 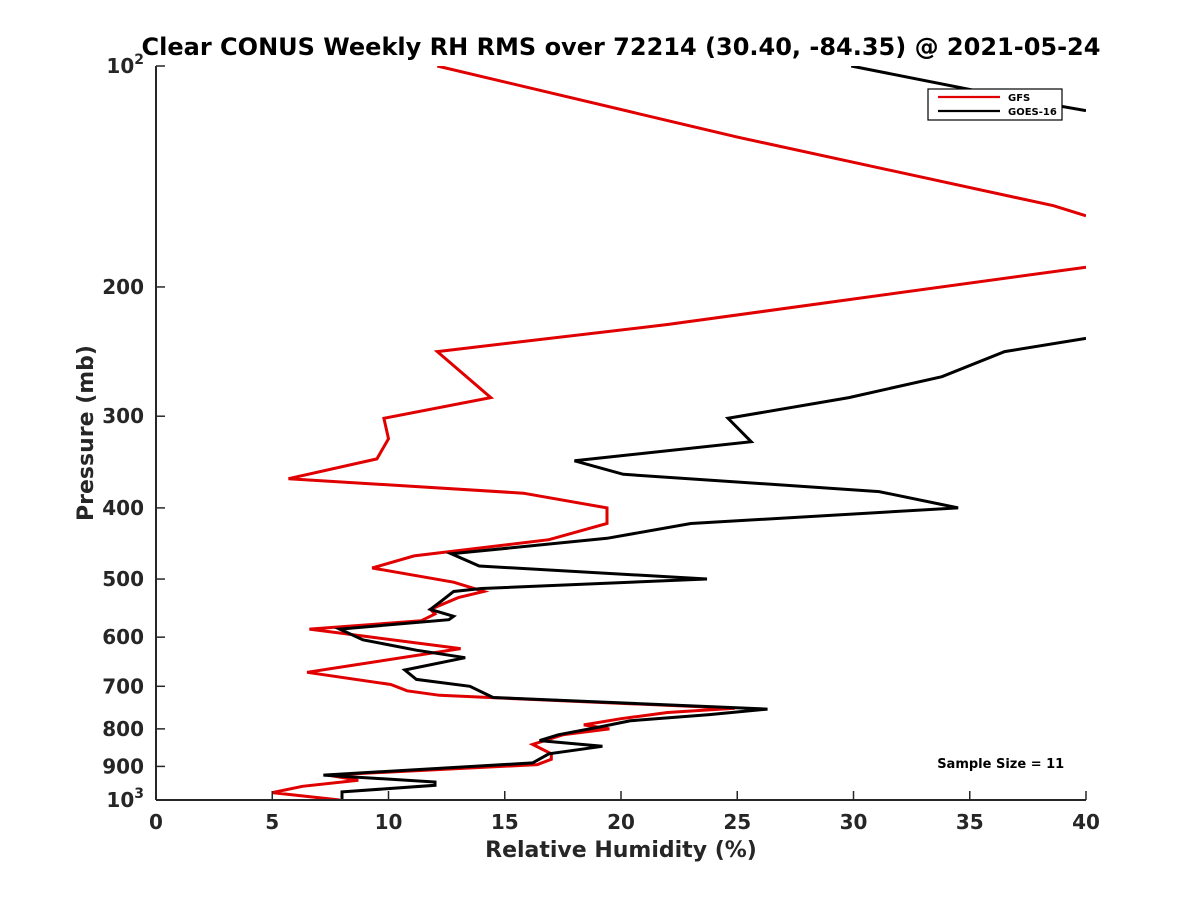 What do you see at coordinates (123, 287) in the screenshot?
I see `y-tick-label: 200` at bounding box center [123, 287].